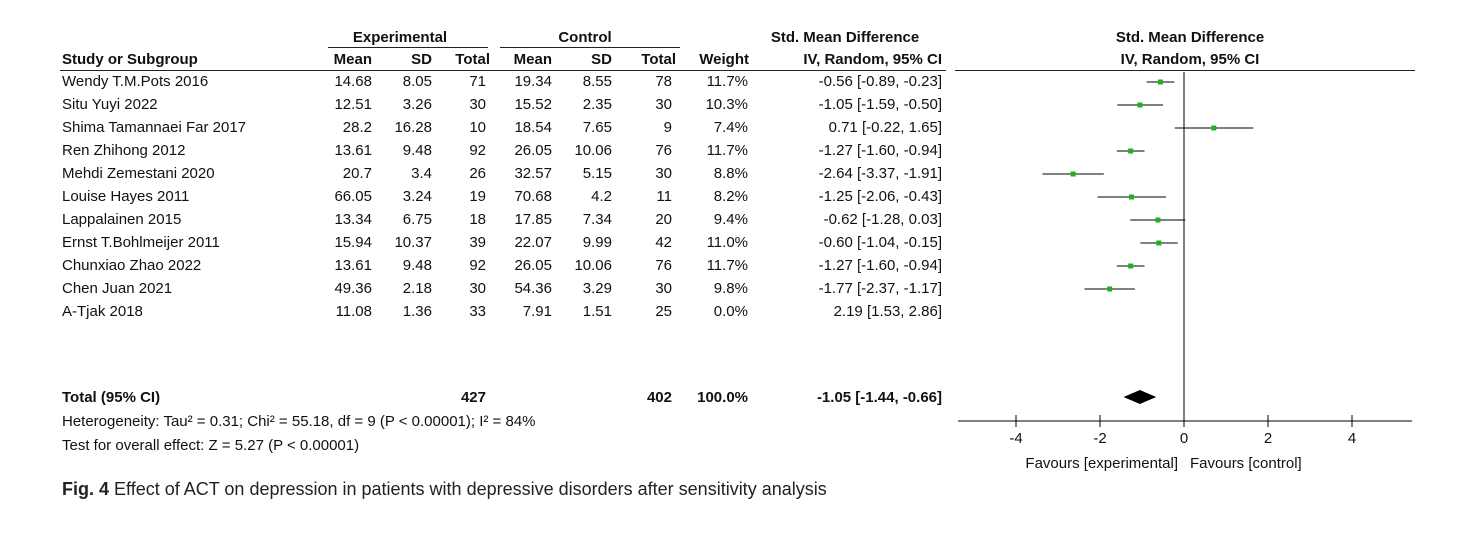 This screenshot has width=1464, height=546. What do you see at coordinates (730, 196) in the screenshot?
I see `weight: 8.2%` at bounding box center [730, 196].